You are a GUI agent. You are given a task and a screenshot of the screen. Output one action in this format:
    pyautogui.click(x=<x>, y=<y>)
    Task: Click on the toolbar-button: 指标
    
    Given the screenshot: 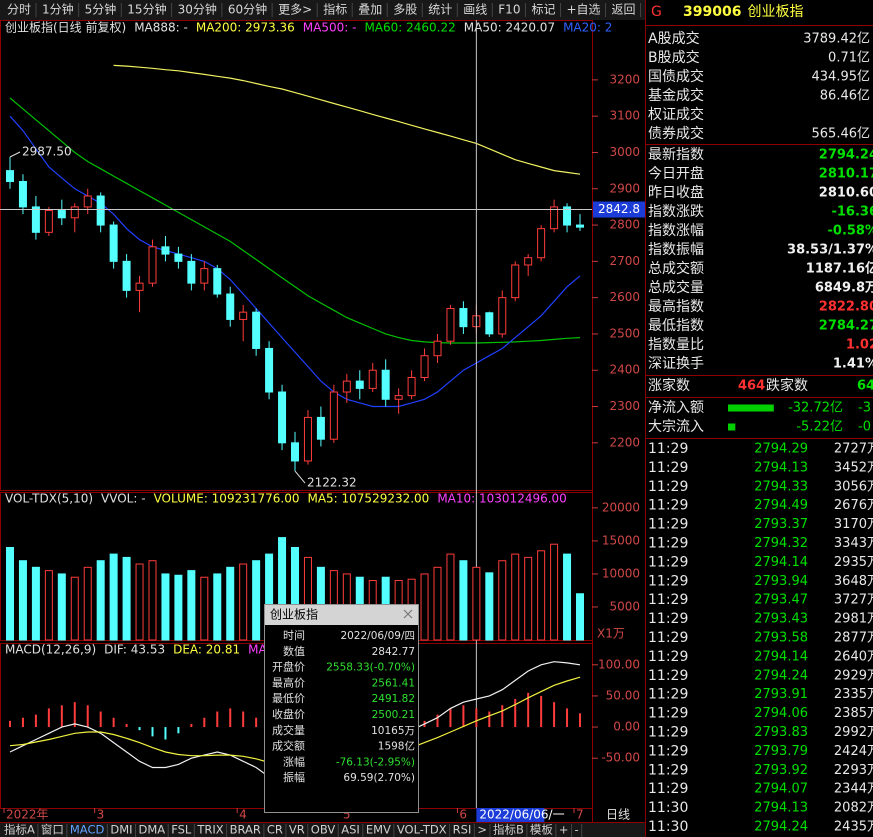 What is the action you would take?
    pyautogui.click(x=335, y=9)
    